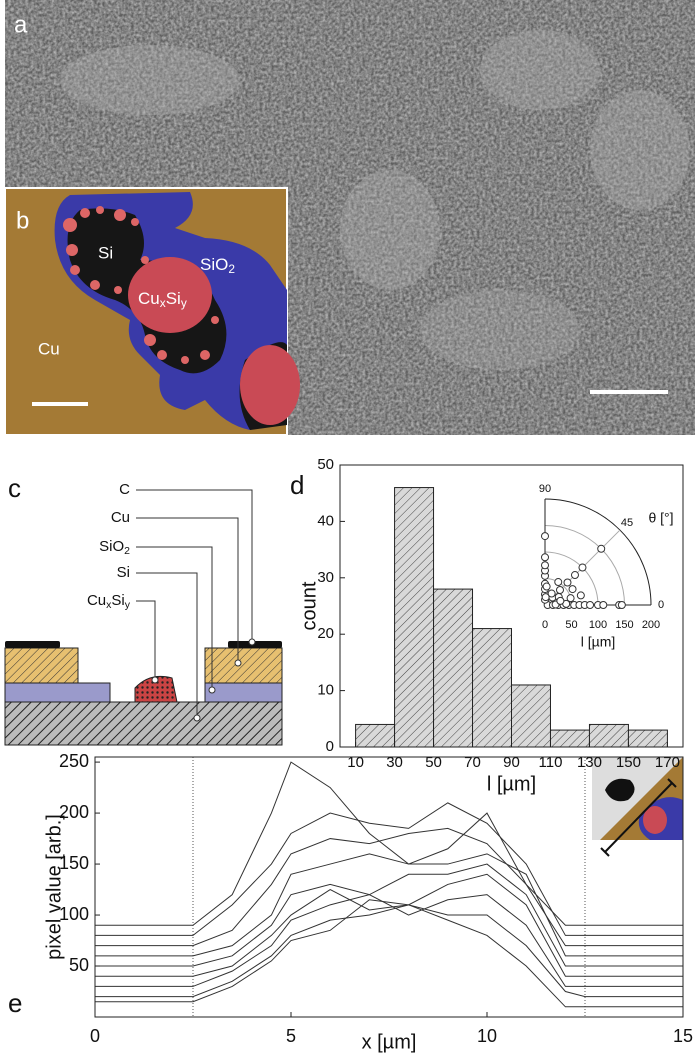  I want to click on r-axis-title: l [µm], so click(598, 642).